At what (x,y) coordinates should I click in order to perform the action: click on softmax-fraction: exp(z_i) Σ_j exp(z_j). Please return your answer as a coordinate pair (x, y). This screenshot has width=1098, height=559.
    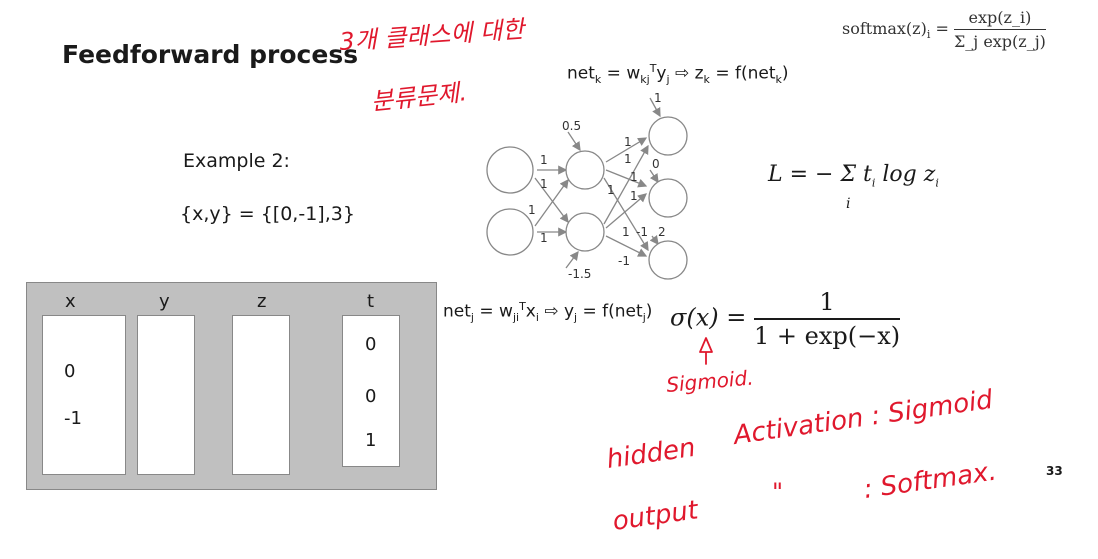
    Looking at the image, I should click on (999, 29).